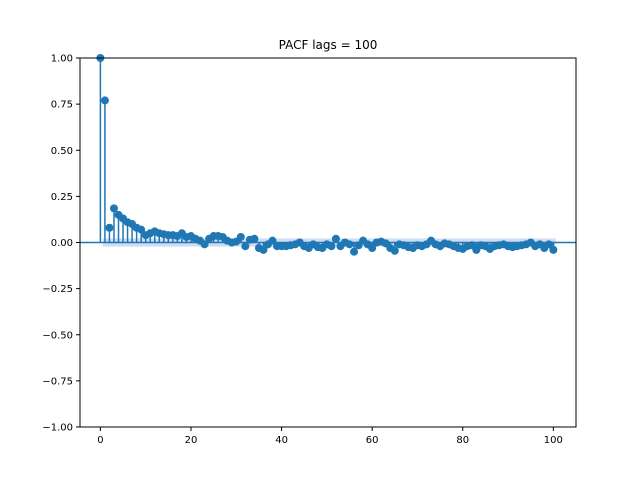 The width and height of the screenshot is (640, 480). Describe the element at coordinates (100, 440) in the screenshot. I see `x-tick-label: 0` at that location.